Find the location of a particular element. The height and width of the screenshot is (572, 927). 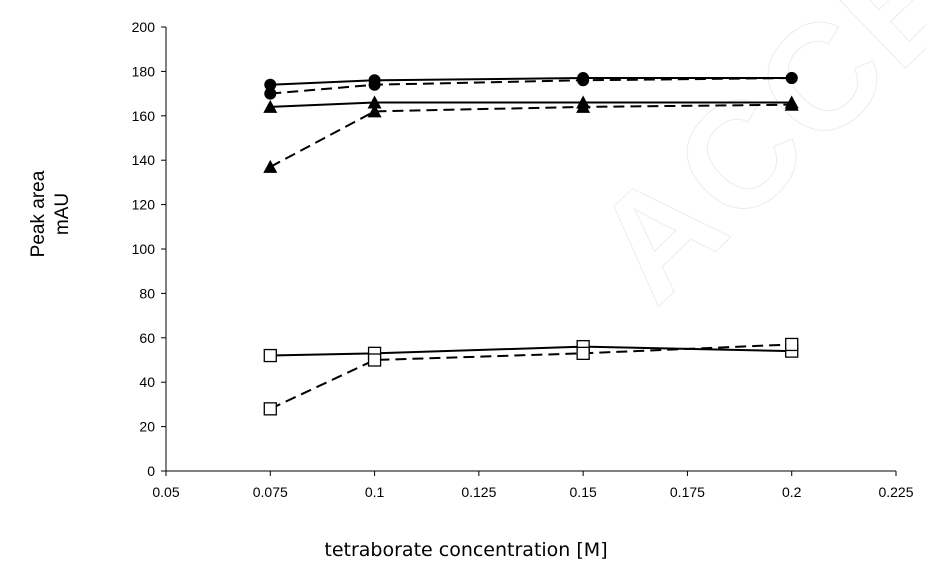

y-tick-label: 60 is located at coordinates (147, 338).